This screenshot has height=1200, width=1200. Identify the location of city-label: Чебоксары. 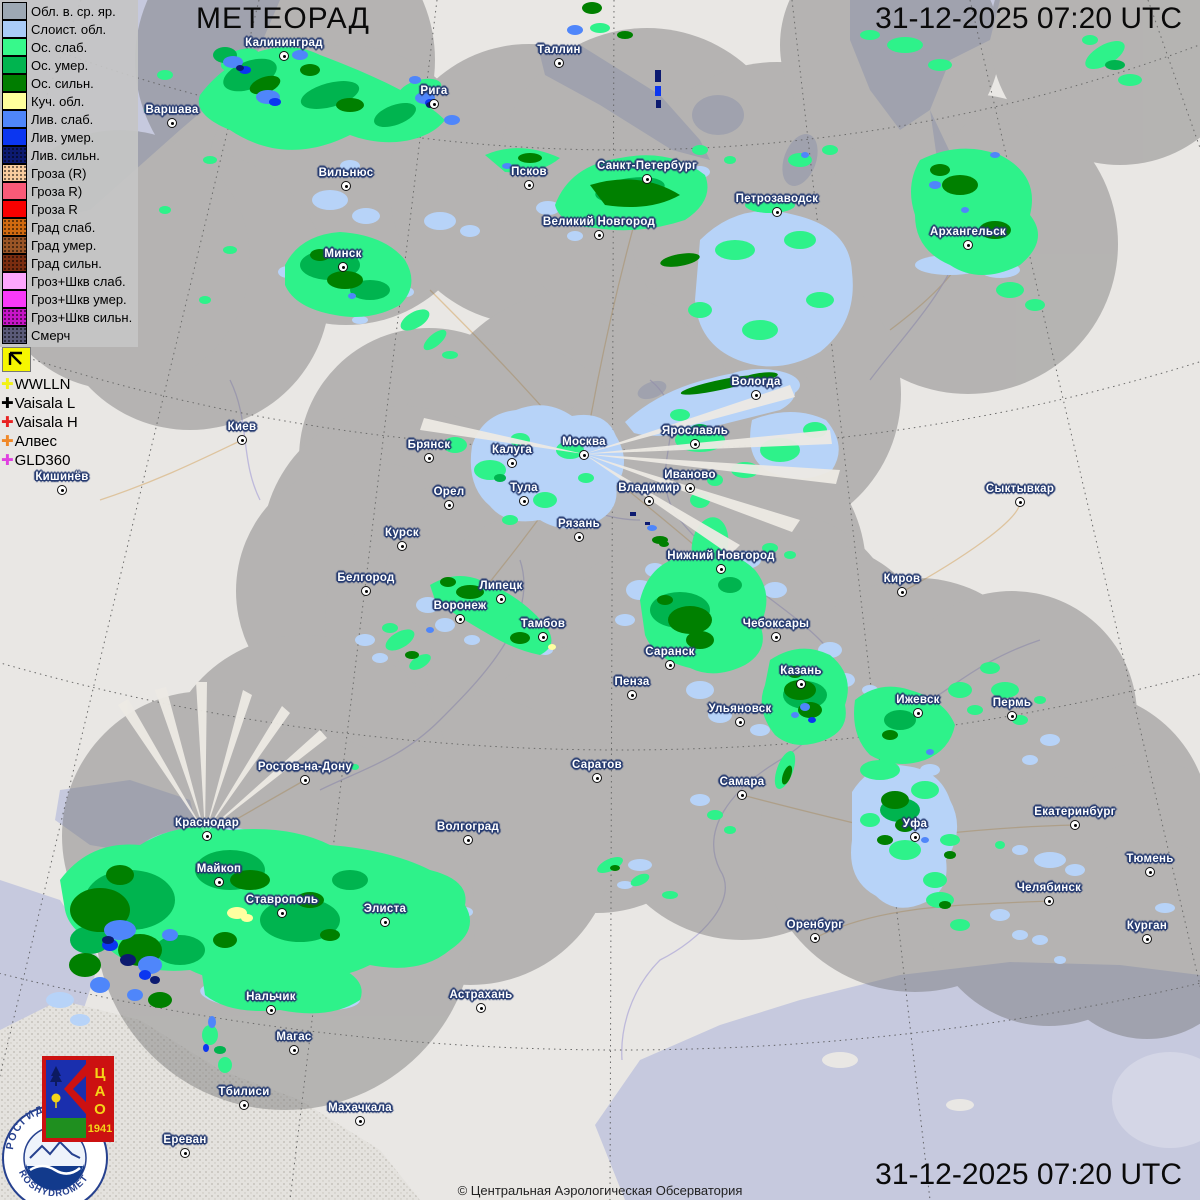
(776, 624).